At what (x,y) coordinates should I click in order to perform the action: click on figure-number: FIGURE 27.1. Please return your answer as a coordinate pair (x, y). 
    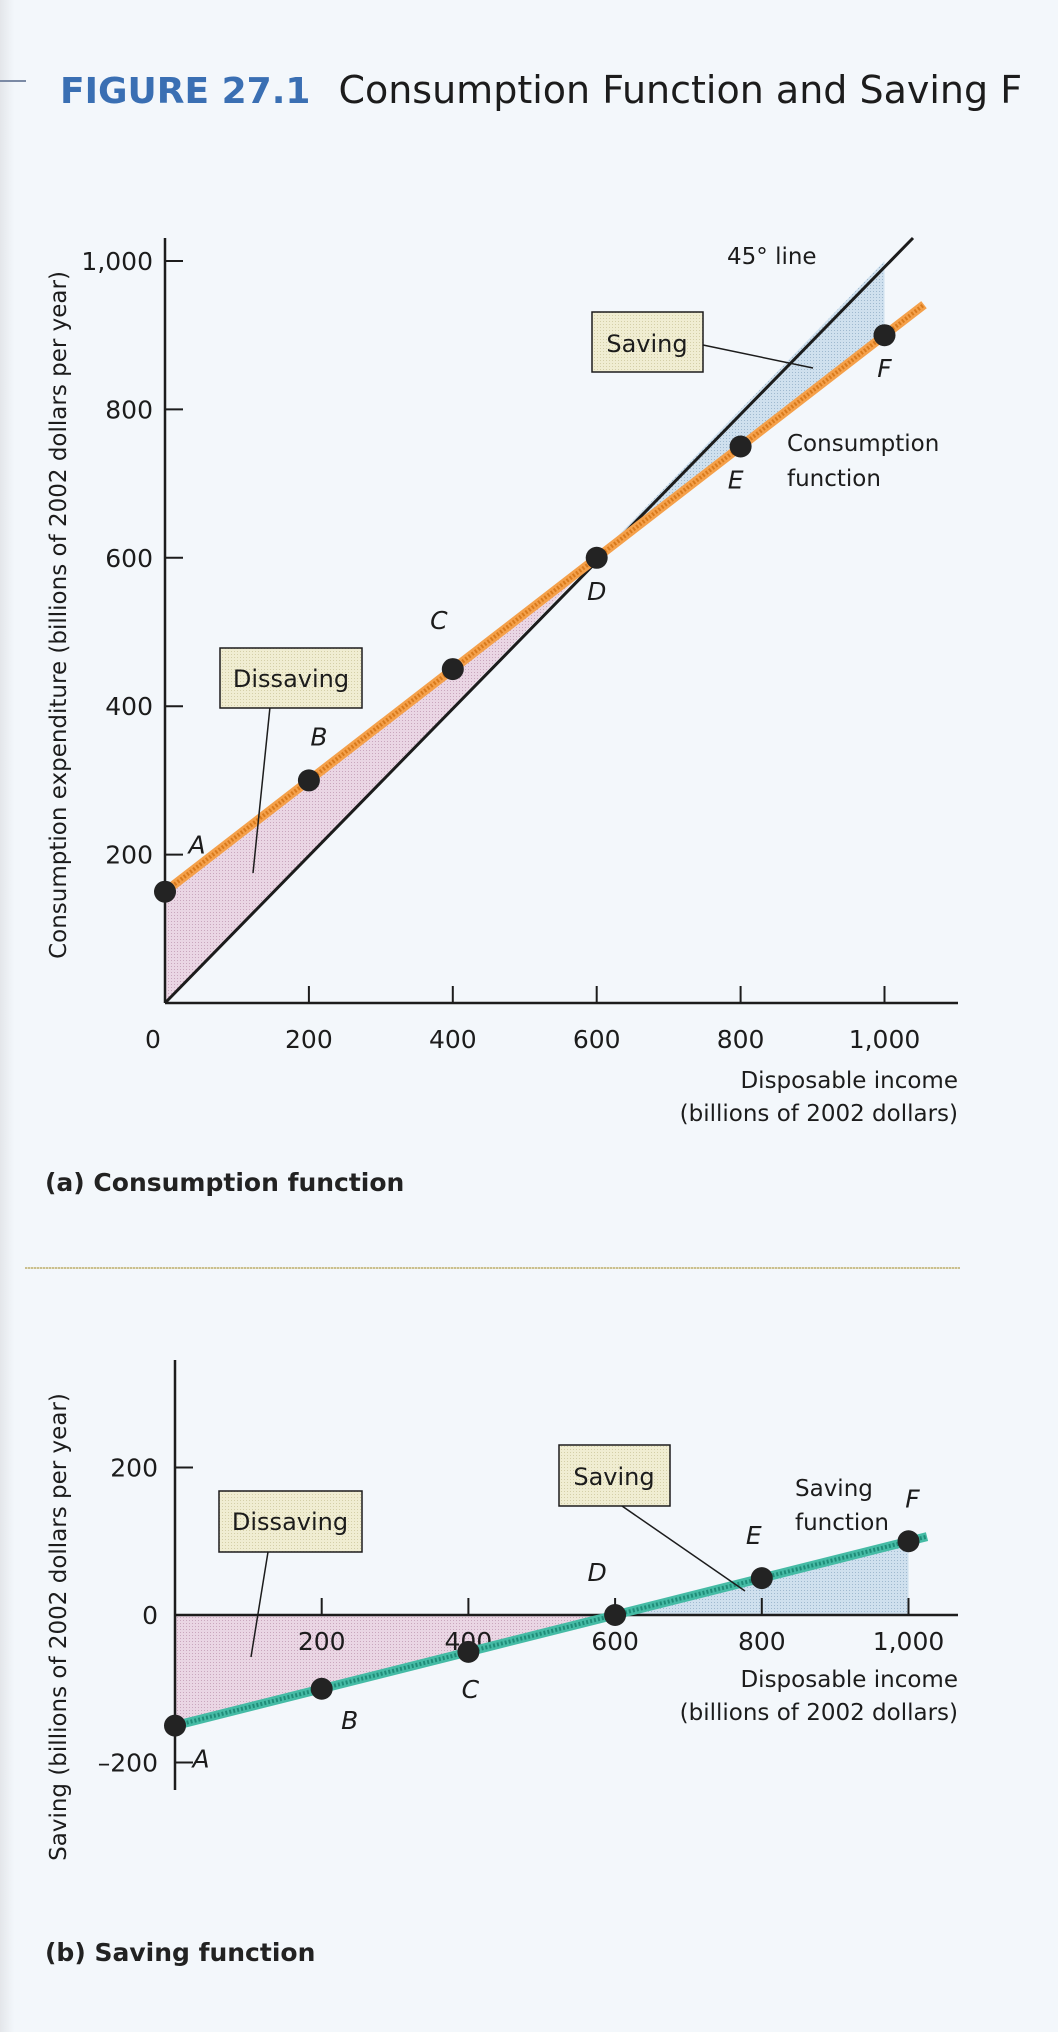
    Looking at the image, I should click on (185, 91).